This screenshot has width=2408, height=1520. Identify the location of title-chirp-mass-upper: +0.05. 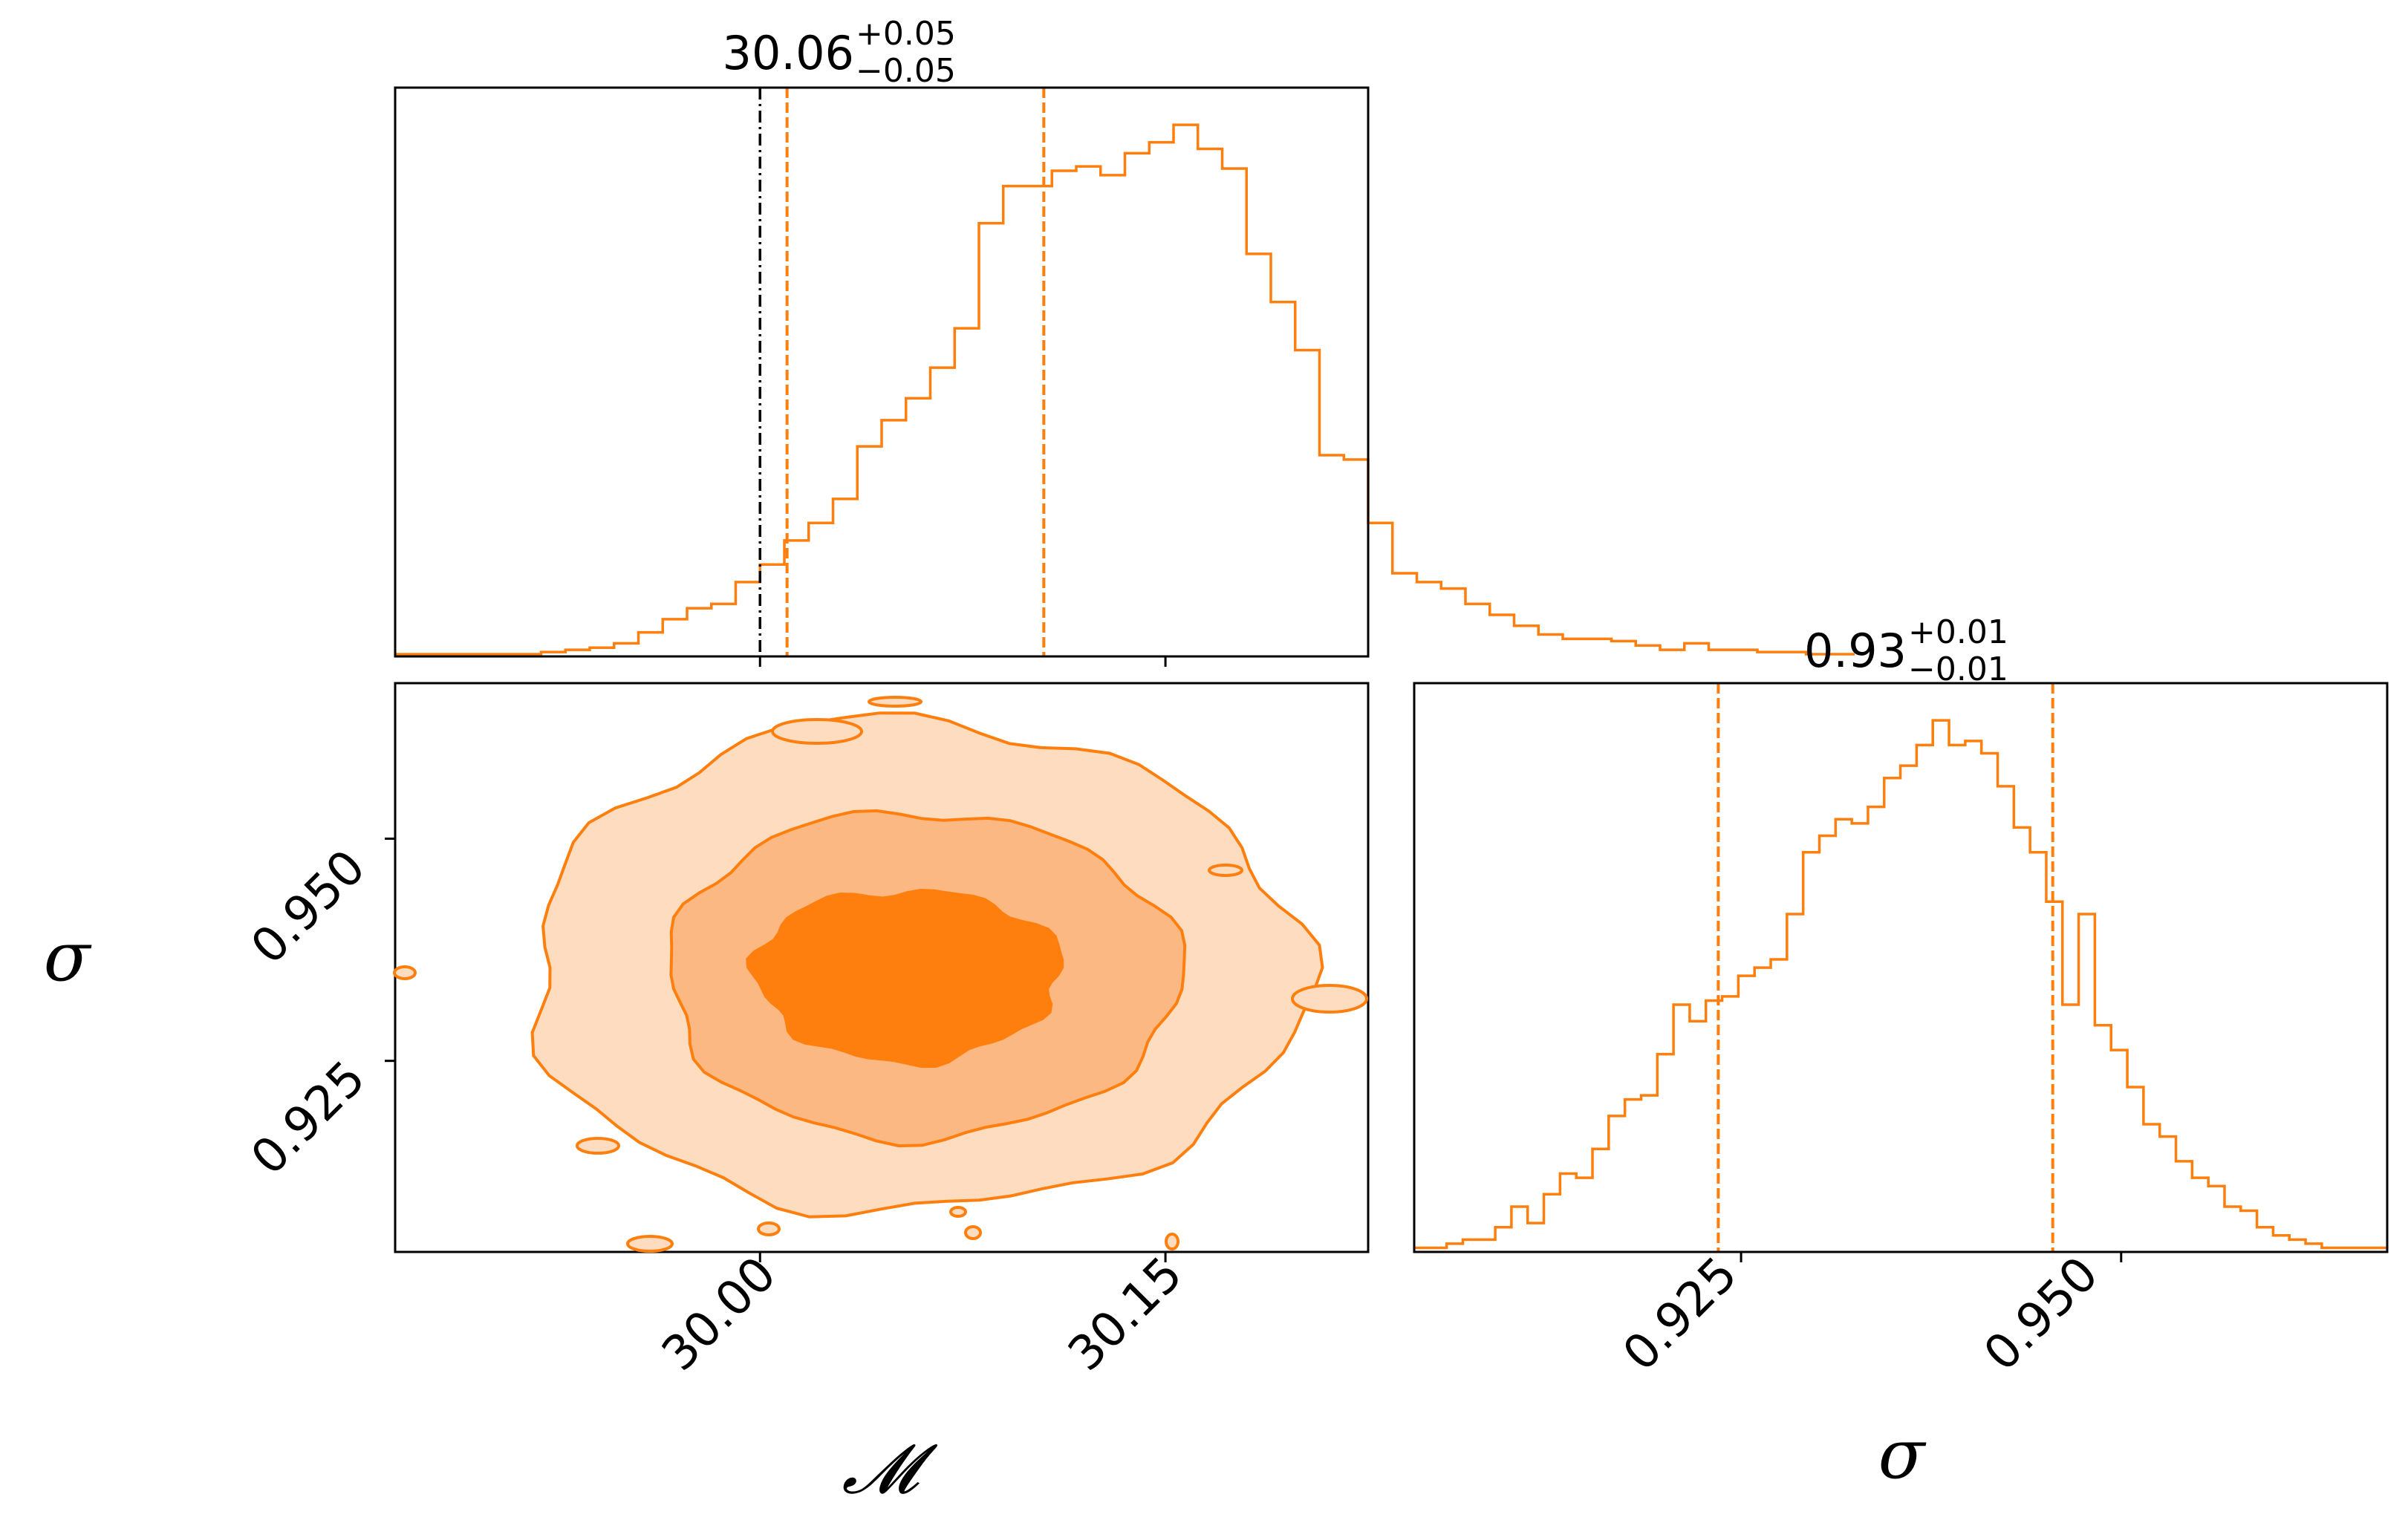
(906, 34).